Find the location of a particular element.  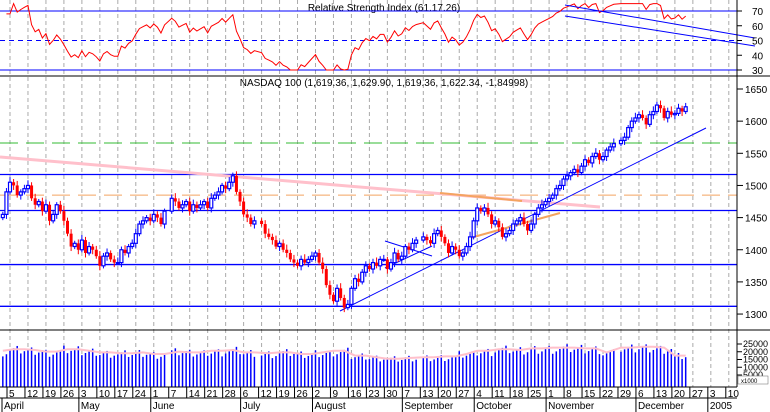

month-label: August is located at coordinates (329, 406).